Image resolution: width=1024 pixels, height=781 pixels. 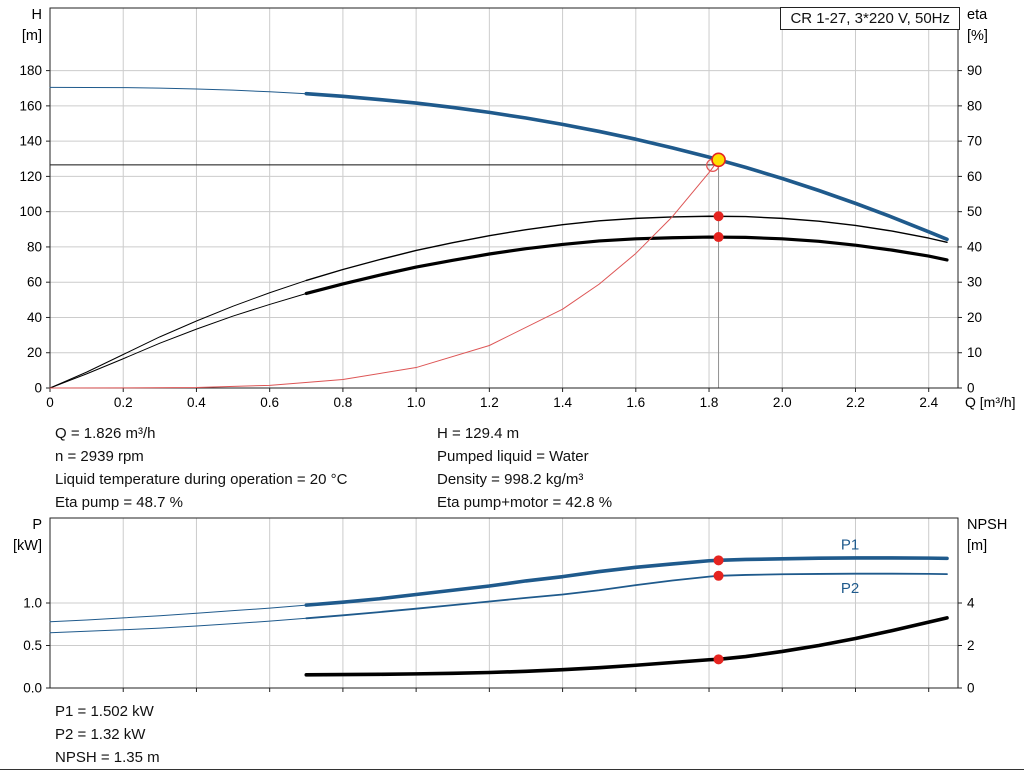 What do you see at coordinates (99, 456) in the screenshot?
I see `info-line-rpm: n = 2939 rpm` at bounding box center [99, 456].